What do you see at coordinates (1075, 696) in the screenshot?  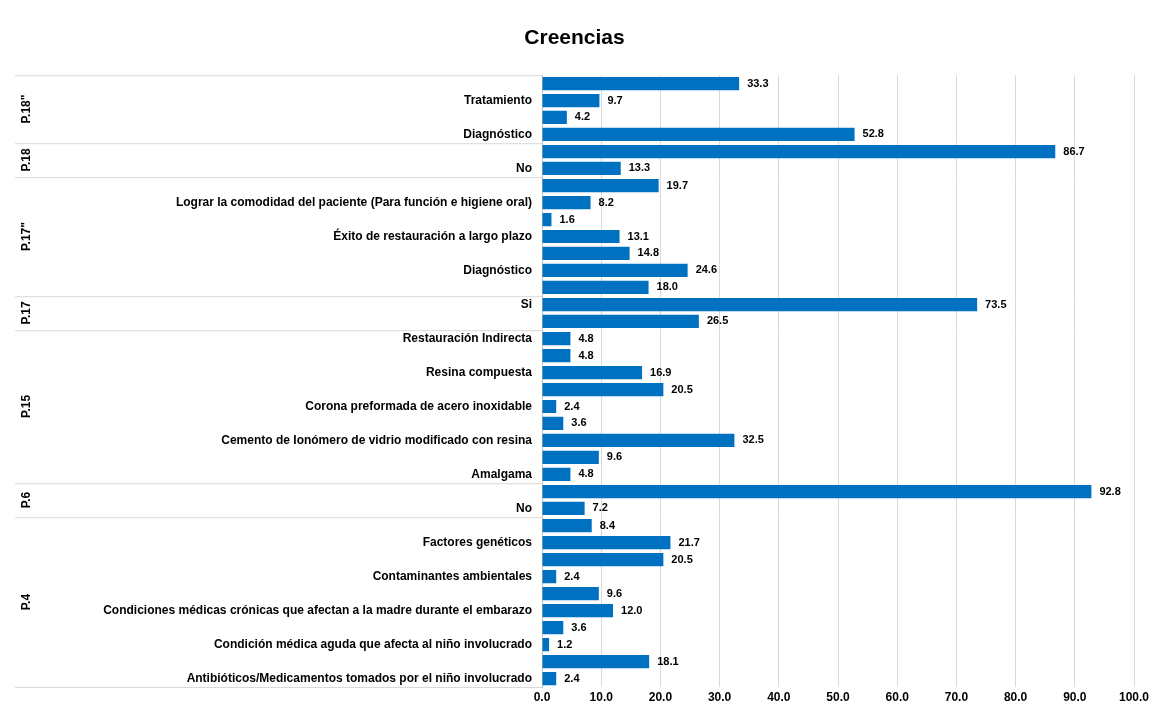 I see `x-tick-label: 90.0` at bounding box center [1075, 696].